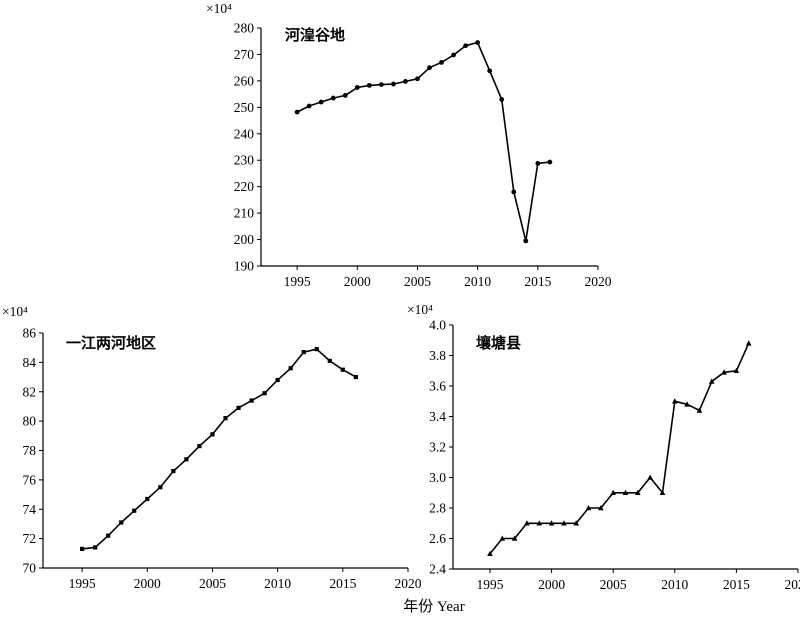 The height and width of the screenshot is (618, 800). I want to click on y-tick-label: 280, so click(244, 28).